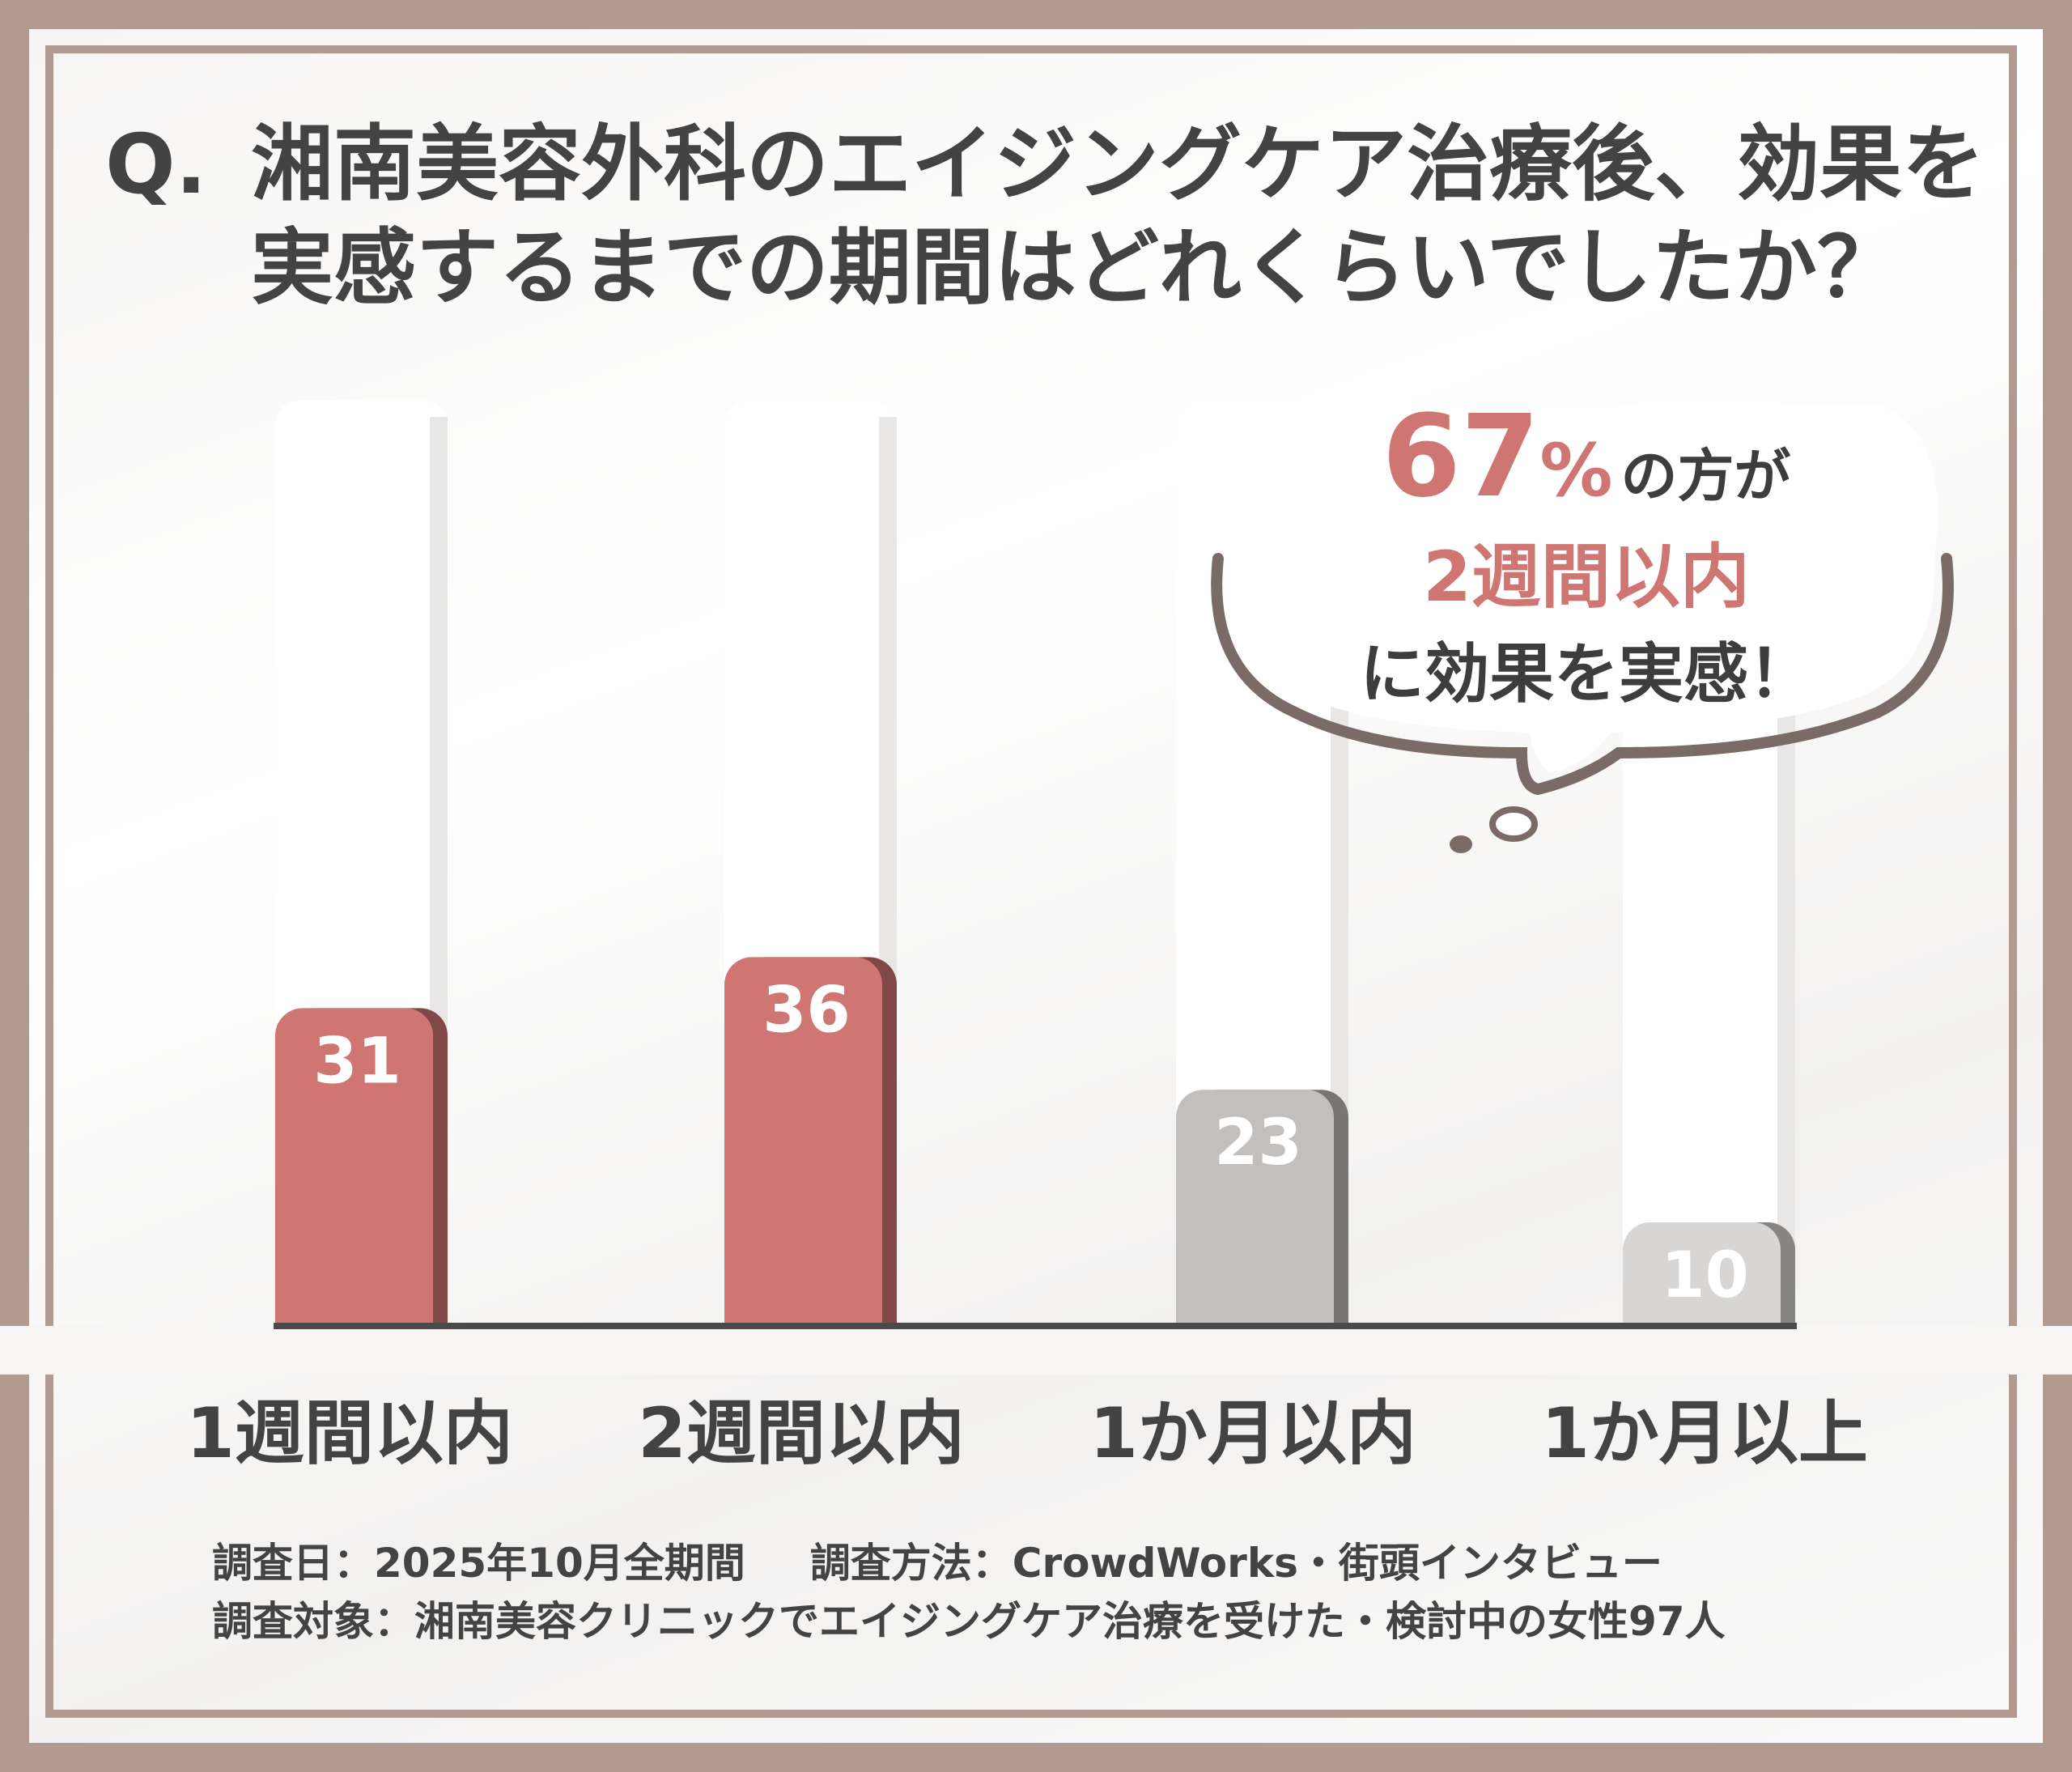 The width and height of the screenshot is (2072, 1772). Describe the element at coordinates (1705, 476) in the screenshot. I see `callout-line1-suffix: の方が` at that location.